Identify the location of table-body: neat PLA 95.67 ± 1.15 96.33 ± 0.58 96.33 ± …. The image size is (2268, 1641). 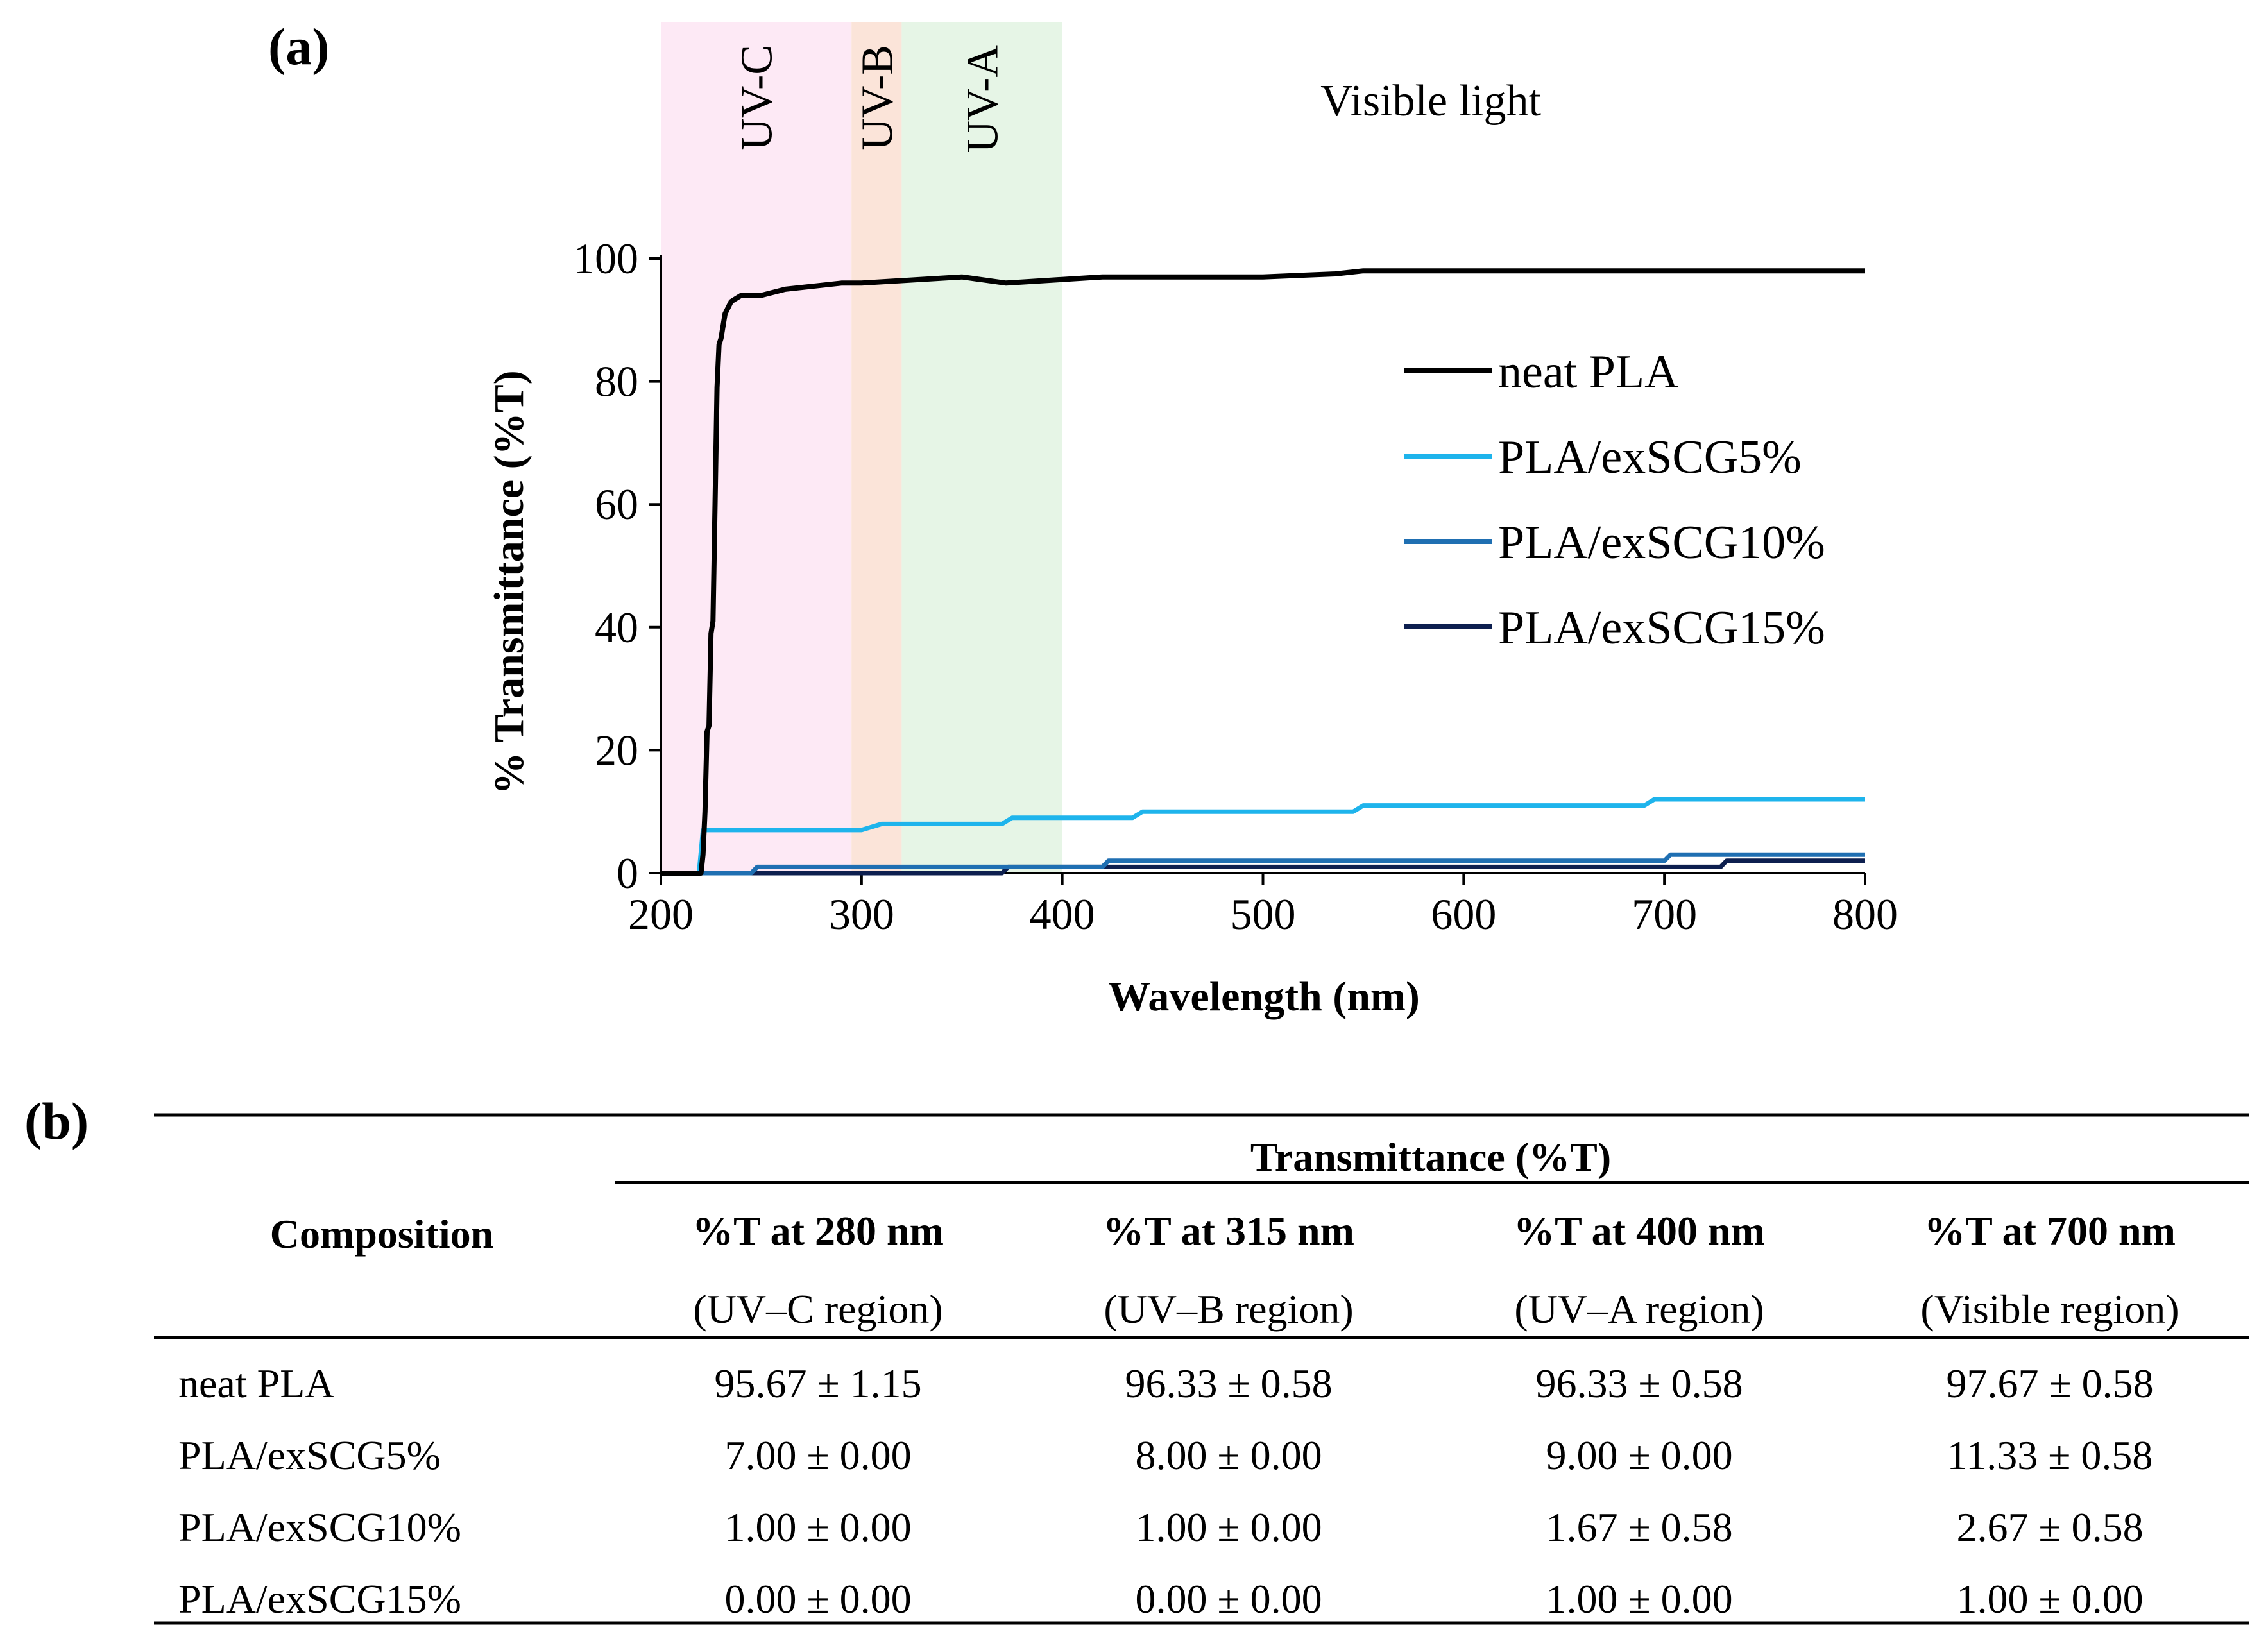
(1166, 1491).